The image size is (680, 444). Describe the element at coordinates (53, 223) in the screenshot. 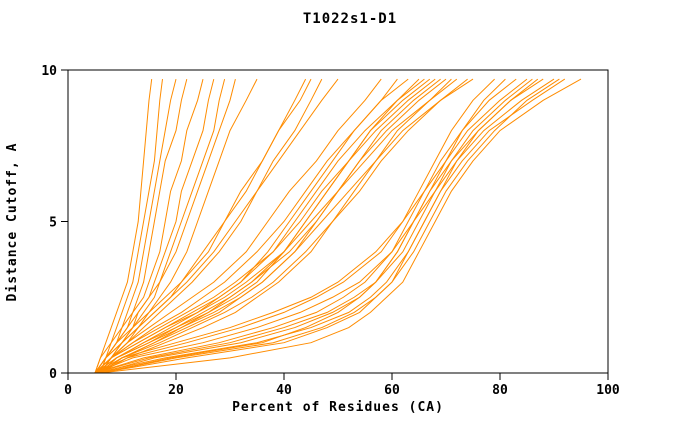

I see `y-tick-label: 5` at that location.